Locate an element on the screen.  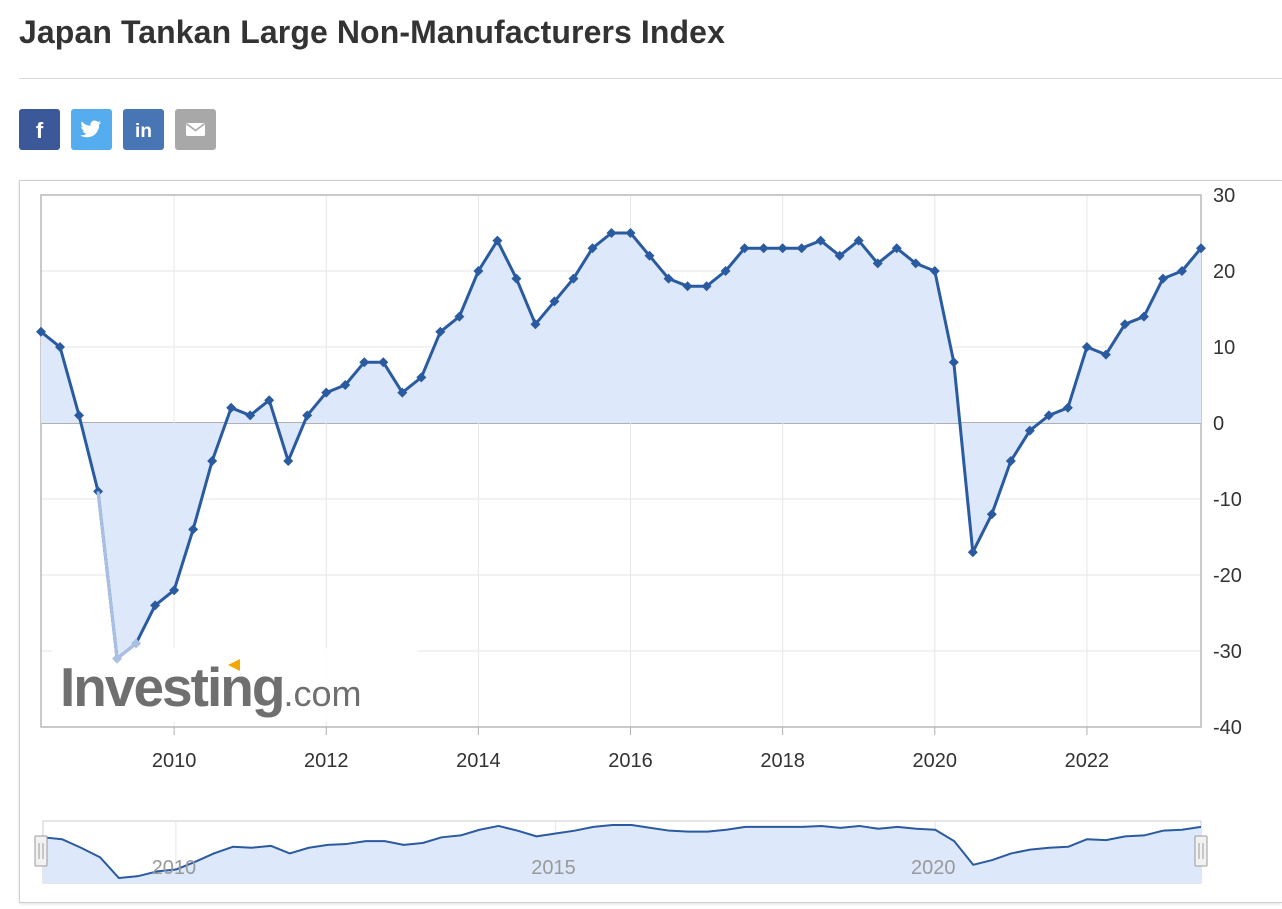
data-point: -14 is located at coordinates (193, 529).